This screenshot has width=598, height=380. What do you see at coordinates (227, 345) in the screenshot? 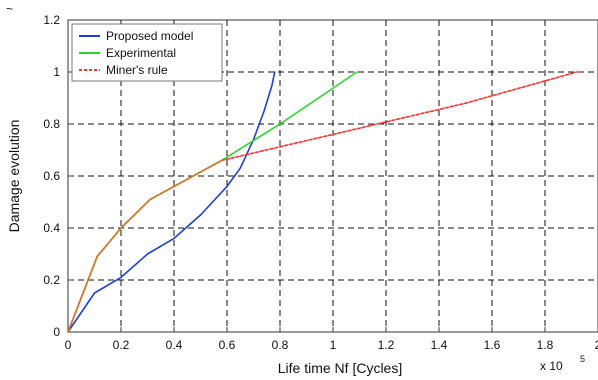
I see `x-tick-label-3: 0.6` at bounding box center [227, 345].